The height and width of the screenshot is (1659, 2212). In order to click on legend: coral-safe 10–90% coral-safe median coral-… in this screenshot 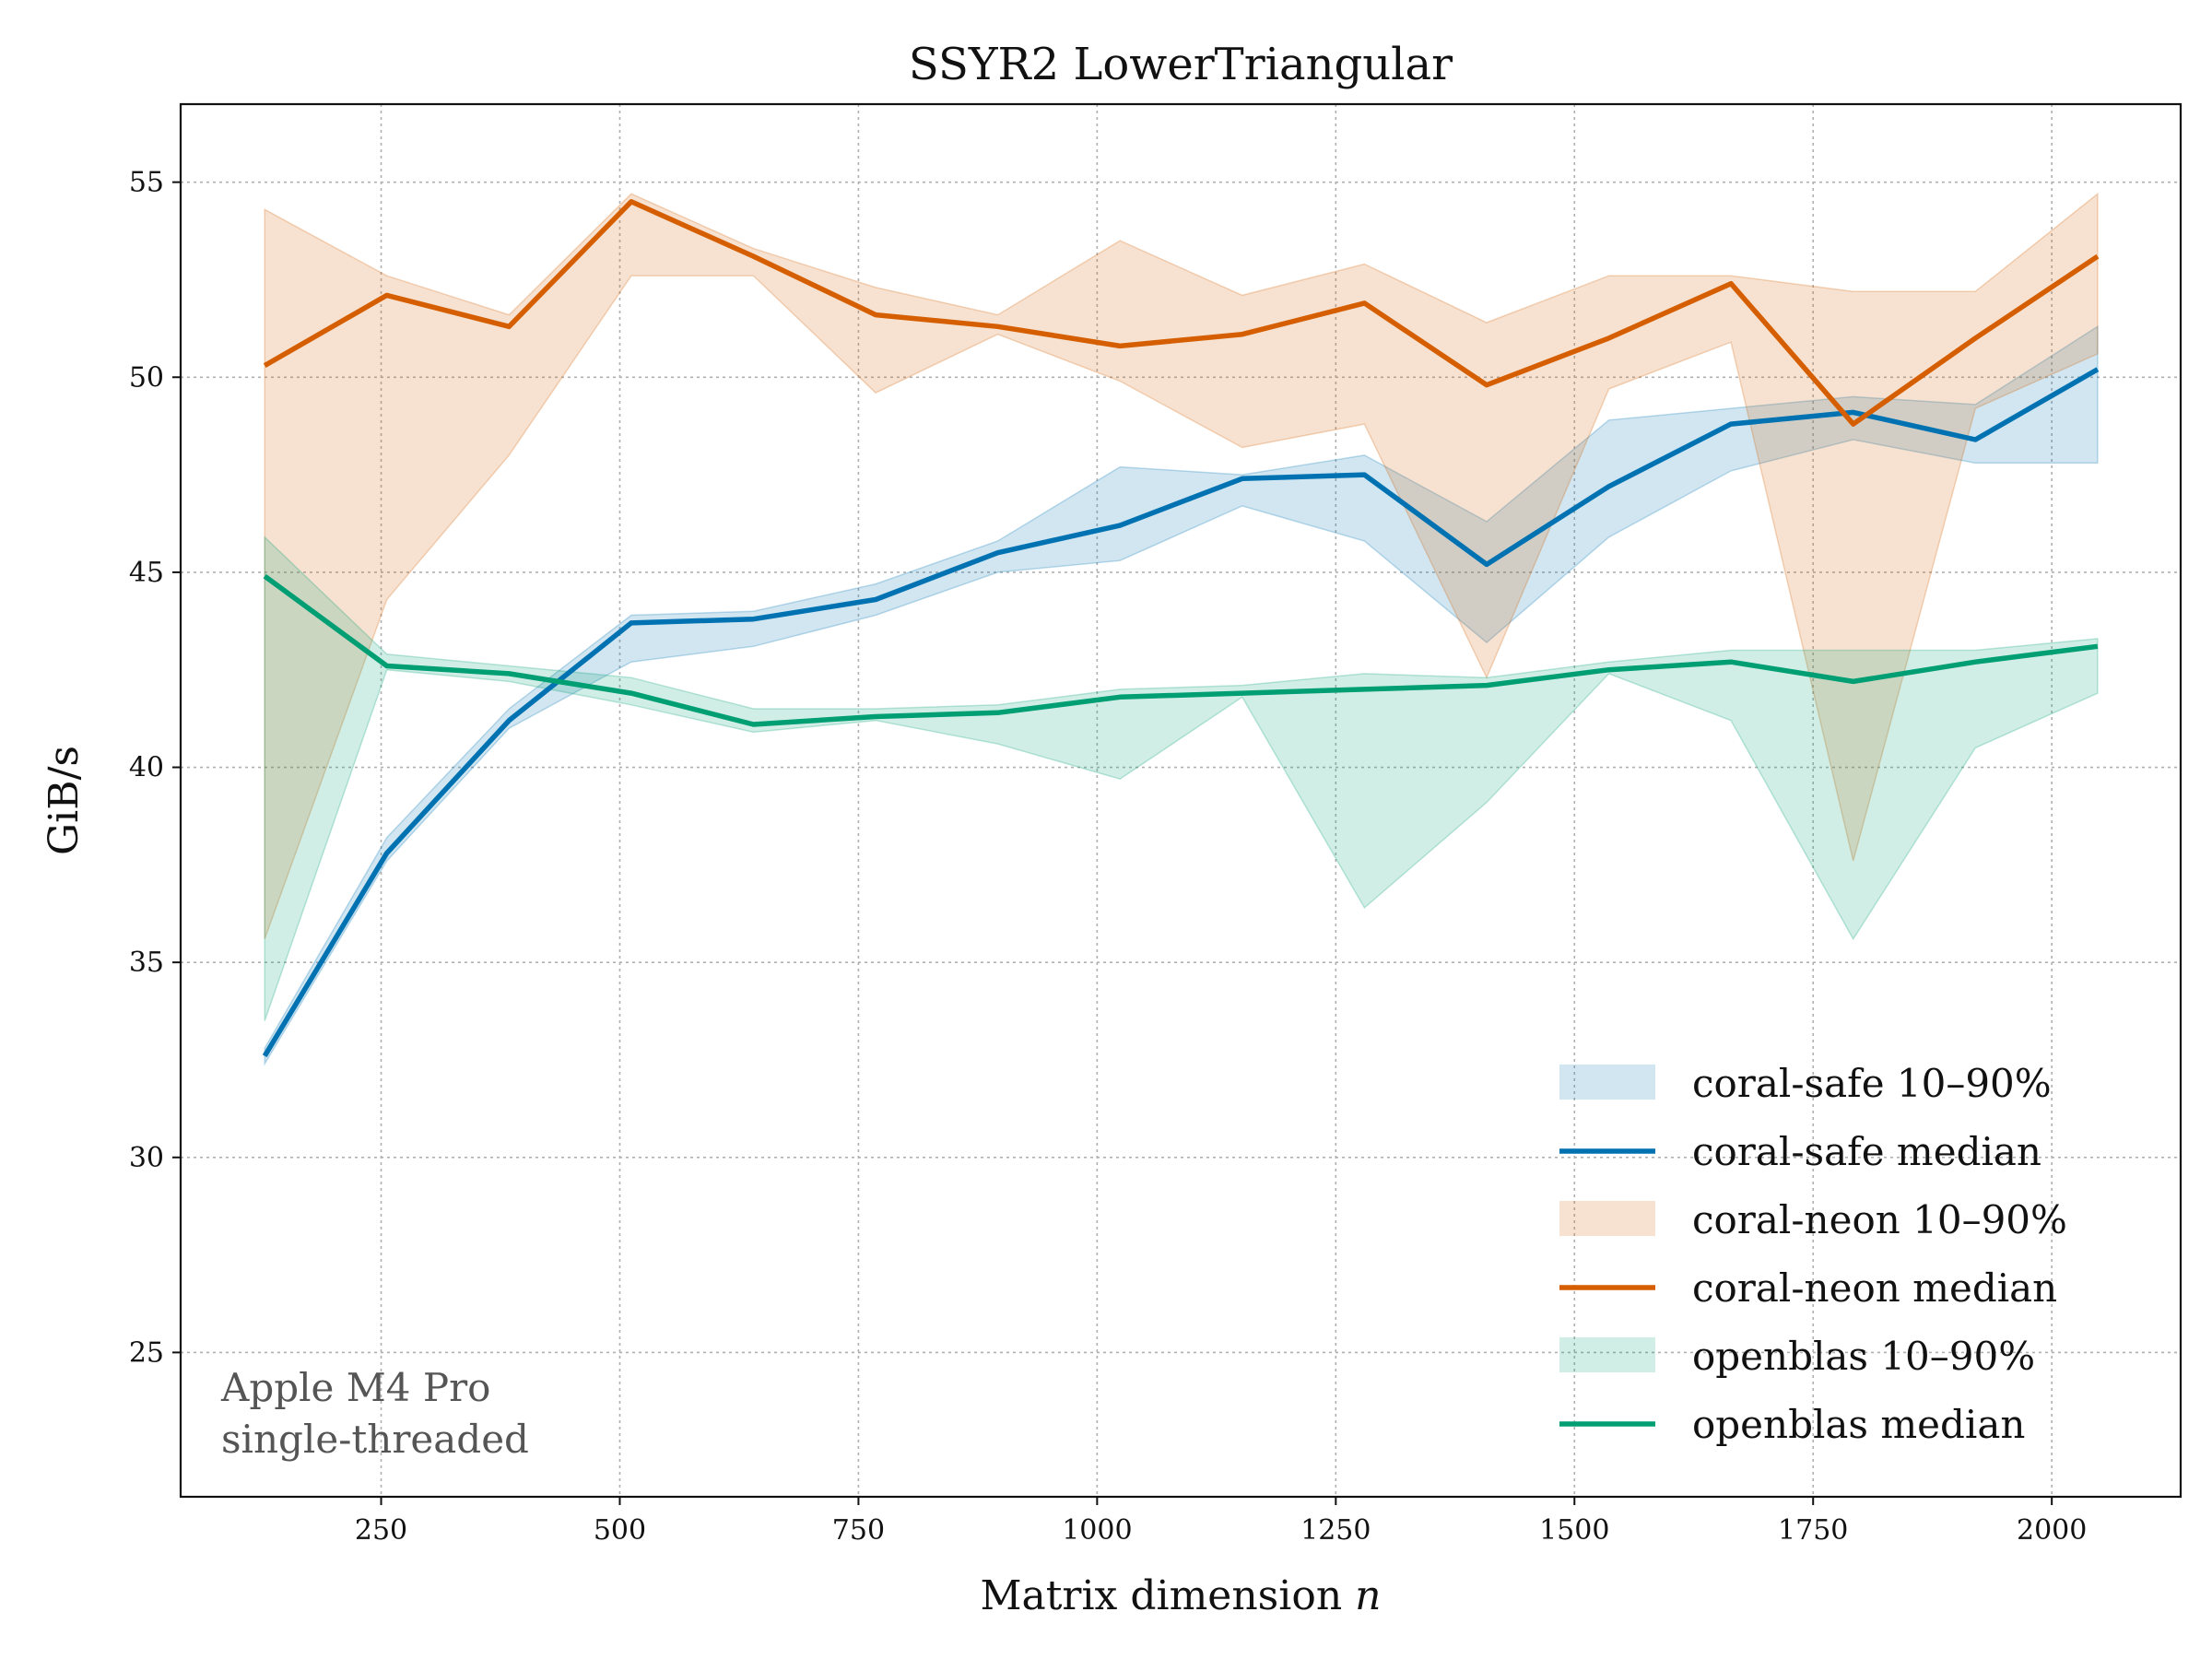, I will do `click(1813, 1254)`.